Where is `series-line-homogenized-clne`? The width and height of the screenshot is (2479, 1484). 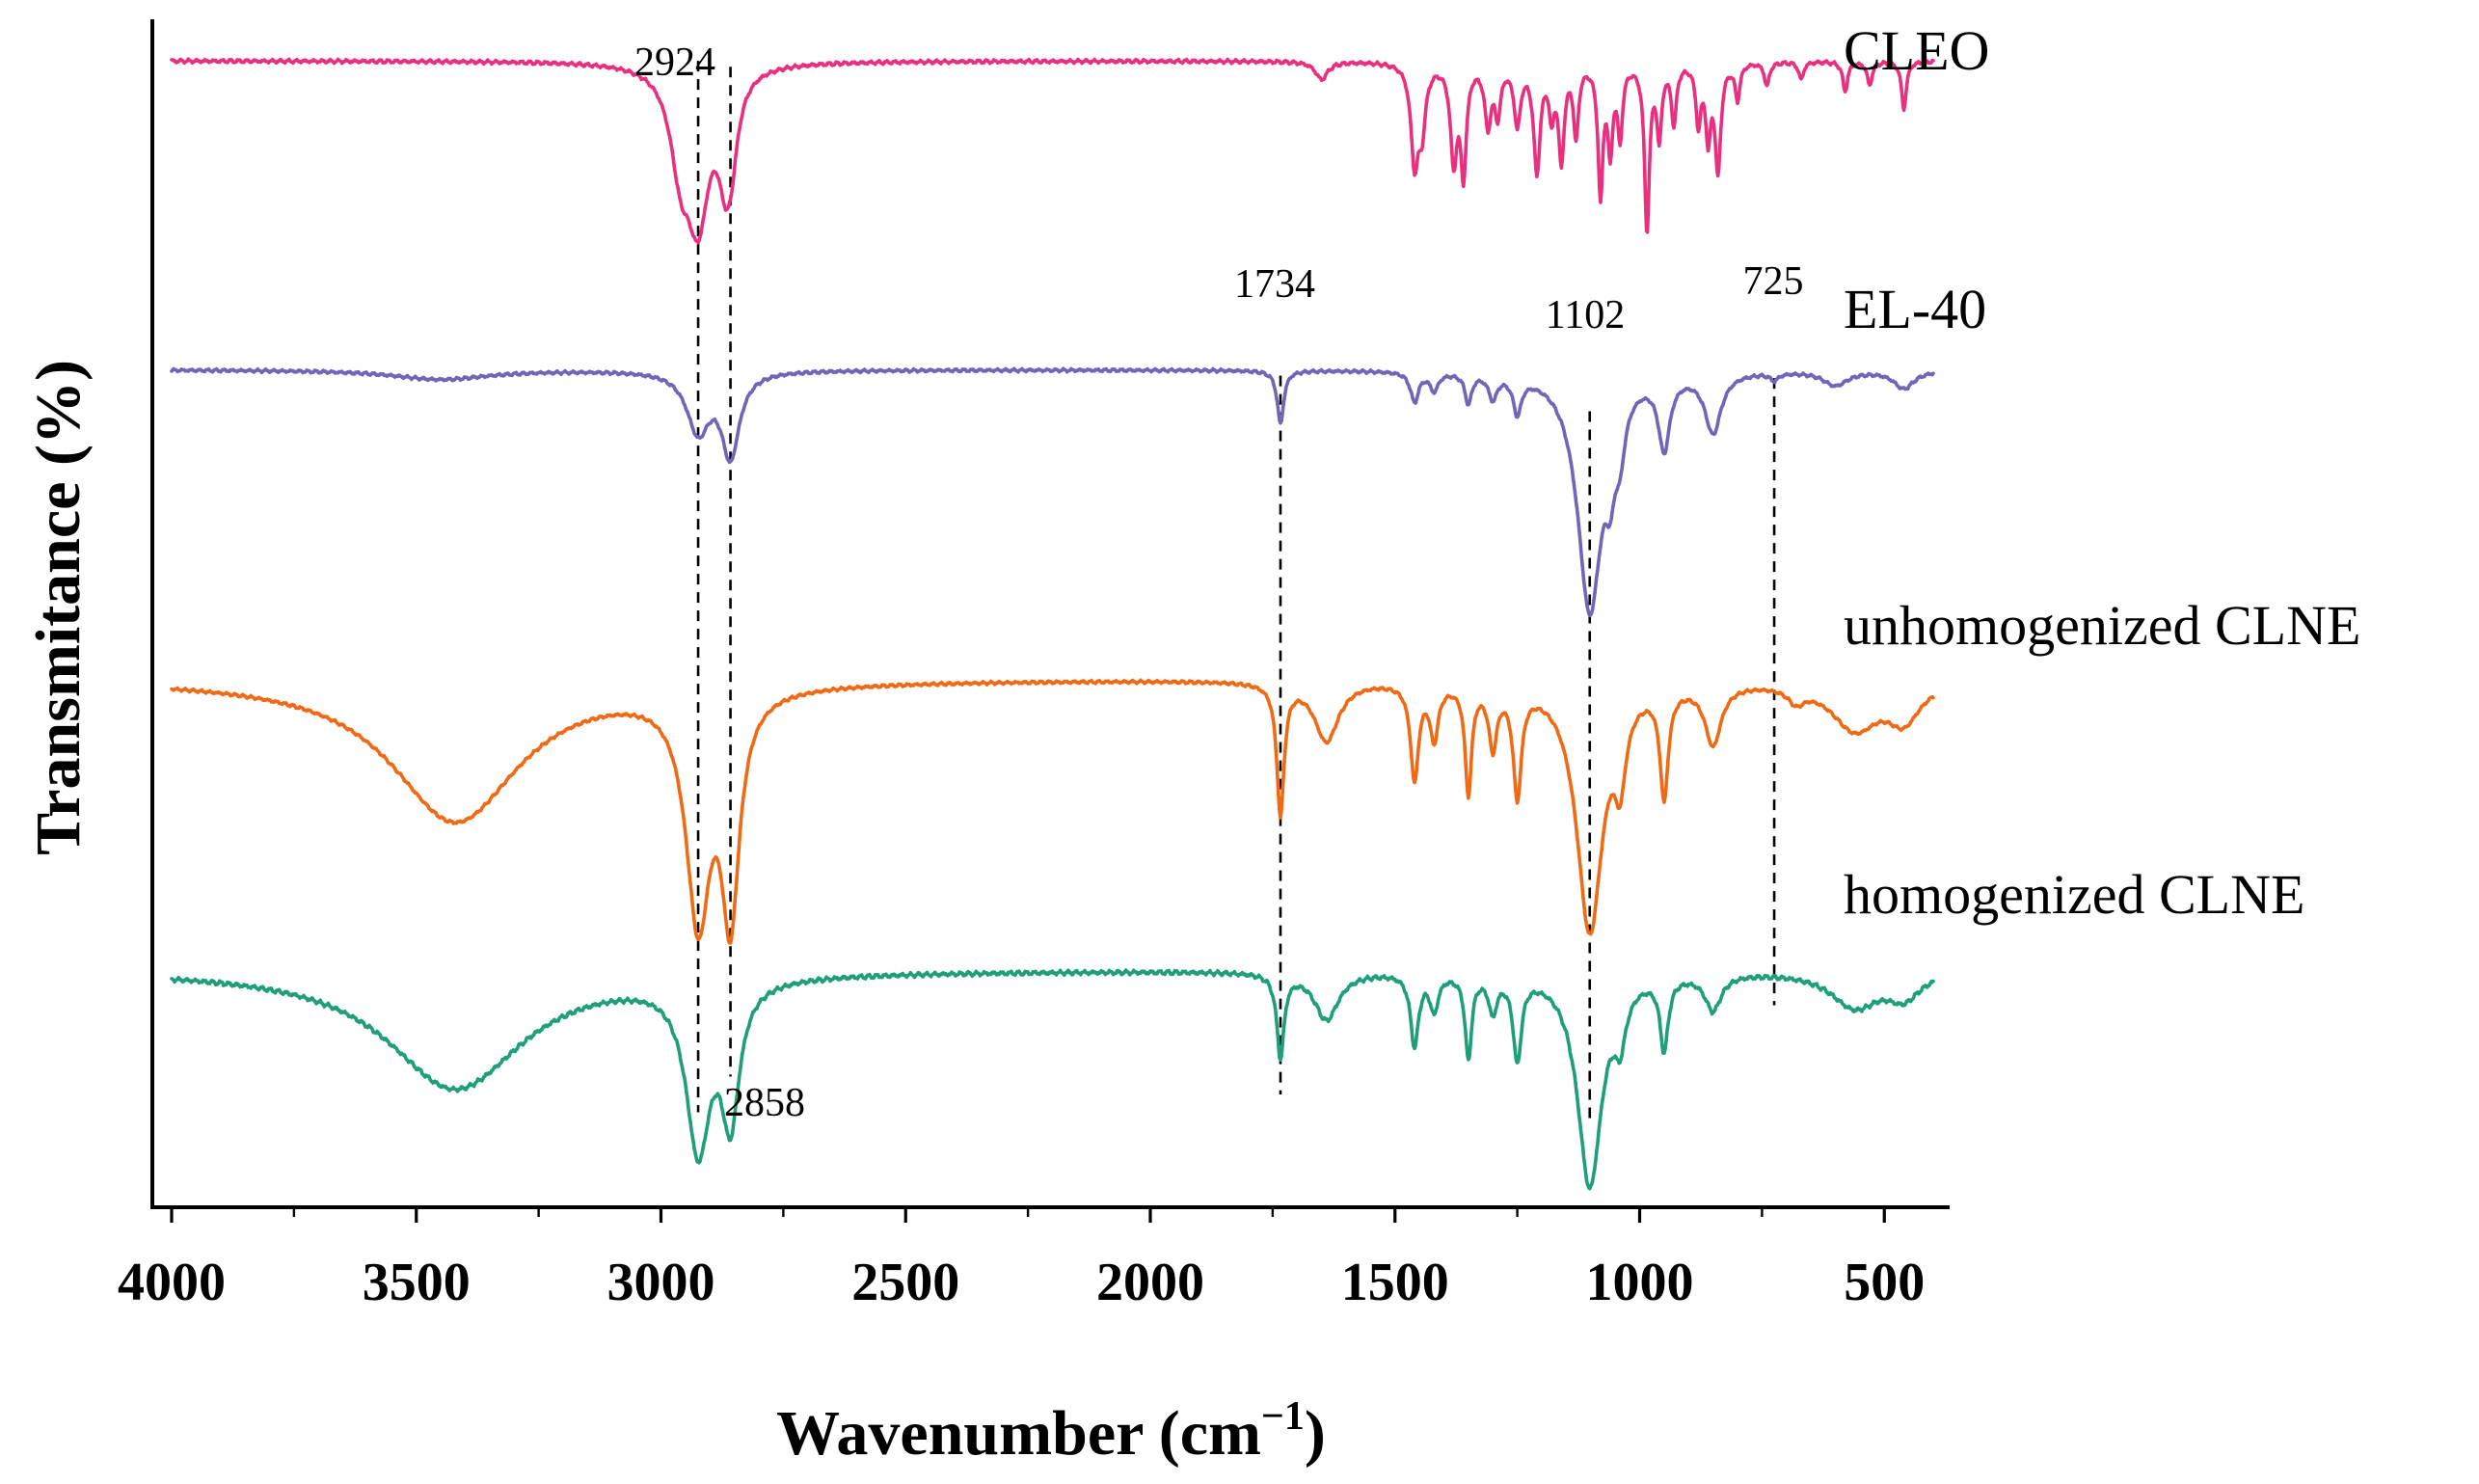 series-line-homogenized-clne is located at coordinates (1052, 1079).